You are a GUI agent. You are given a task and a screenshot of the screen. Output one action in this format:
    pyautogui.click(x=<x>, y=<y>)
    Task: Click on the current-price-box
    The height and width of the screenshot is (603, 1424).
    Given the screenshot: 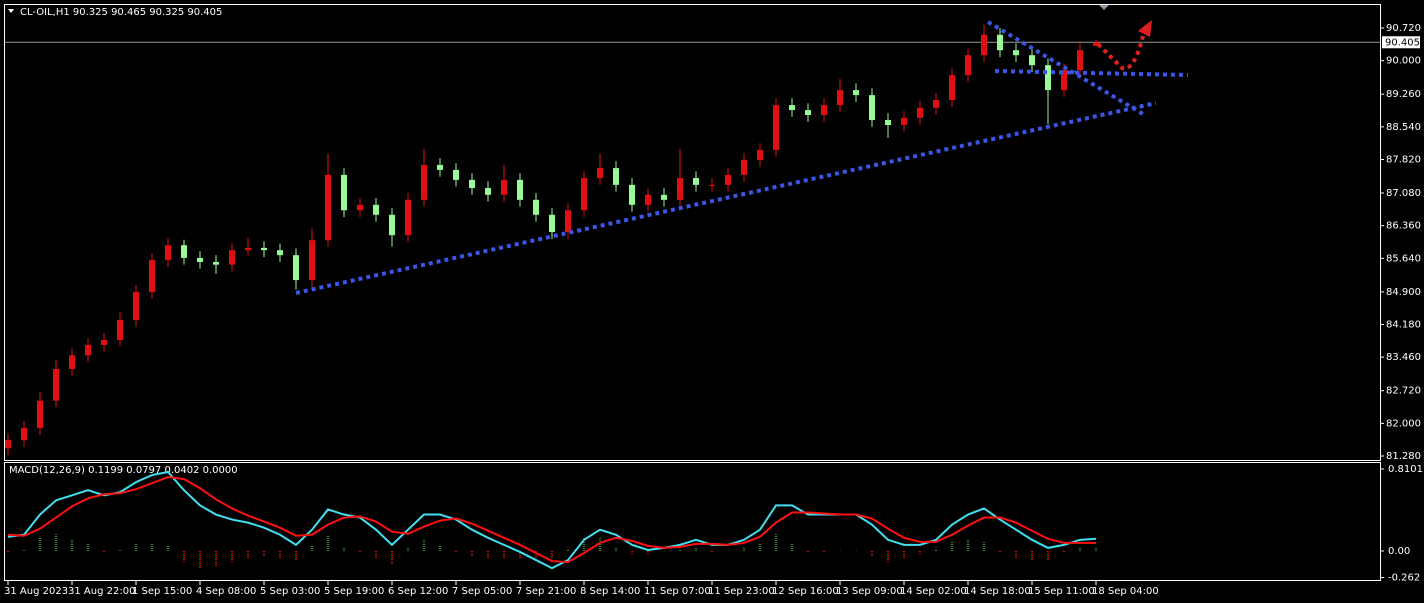 What is the action you would take?
    pyautogui.click(x=1401, y=42)
    